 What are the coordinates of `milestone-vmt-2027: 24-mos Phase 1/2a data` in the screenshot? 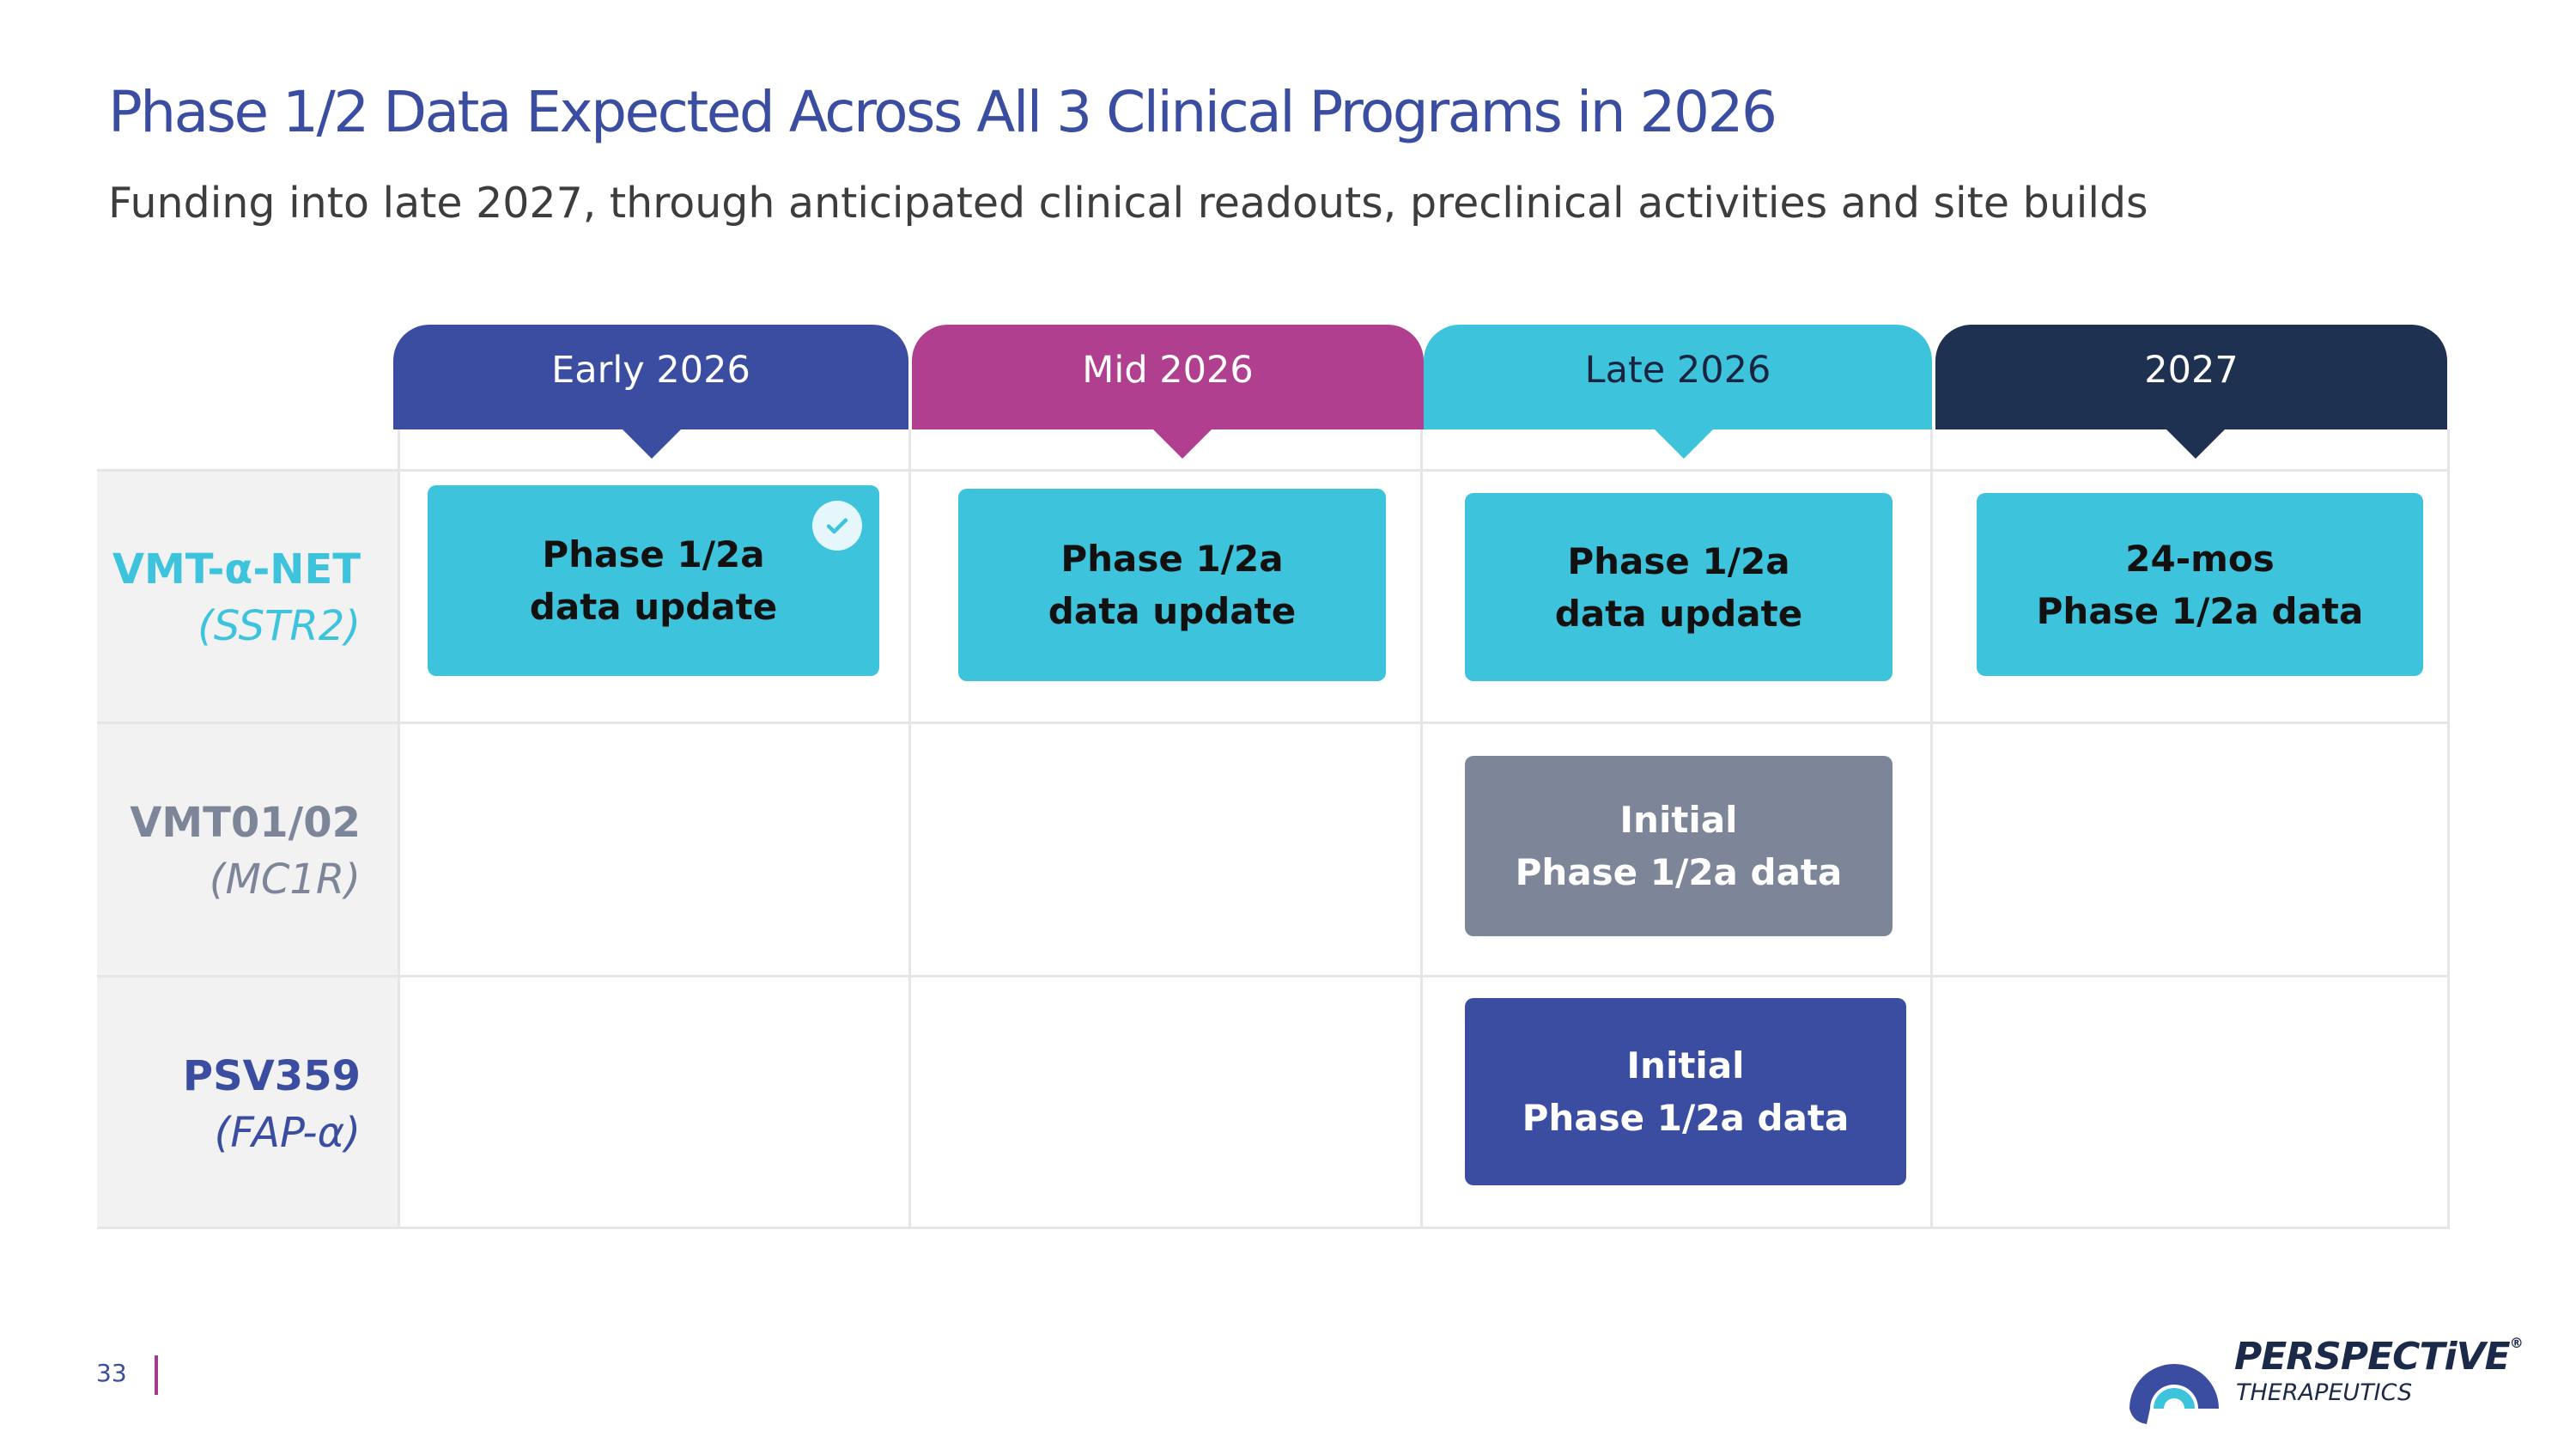 It's located at (2200, 584).